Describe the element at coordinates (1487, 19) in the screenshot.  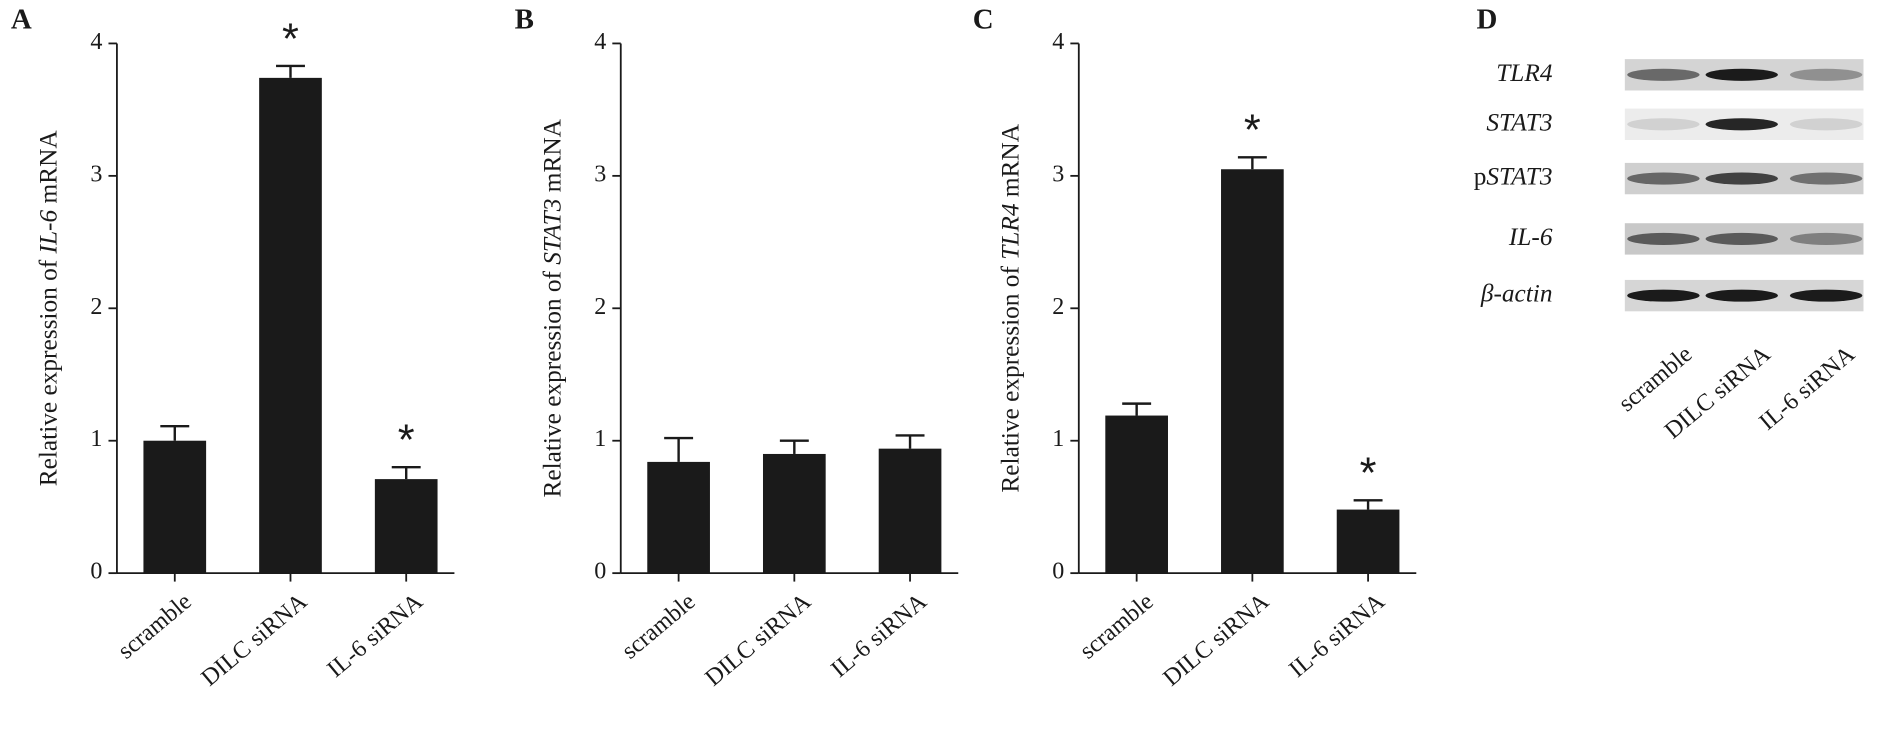
I see `panel-label: D` at that location.